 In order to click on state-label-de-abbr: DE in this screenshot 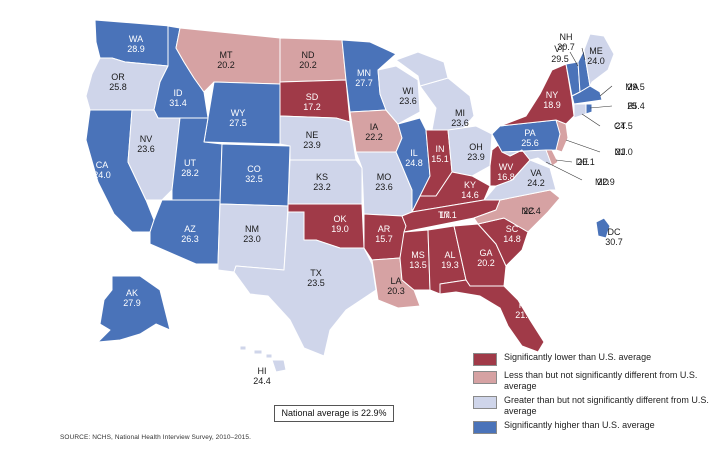, I will do `click(582, 162)`.